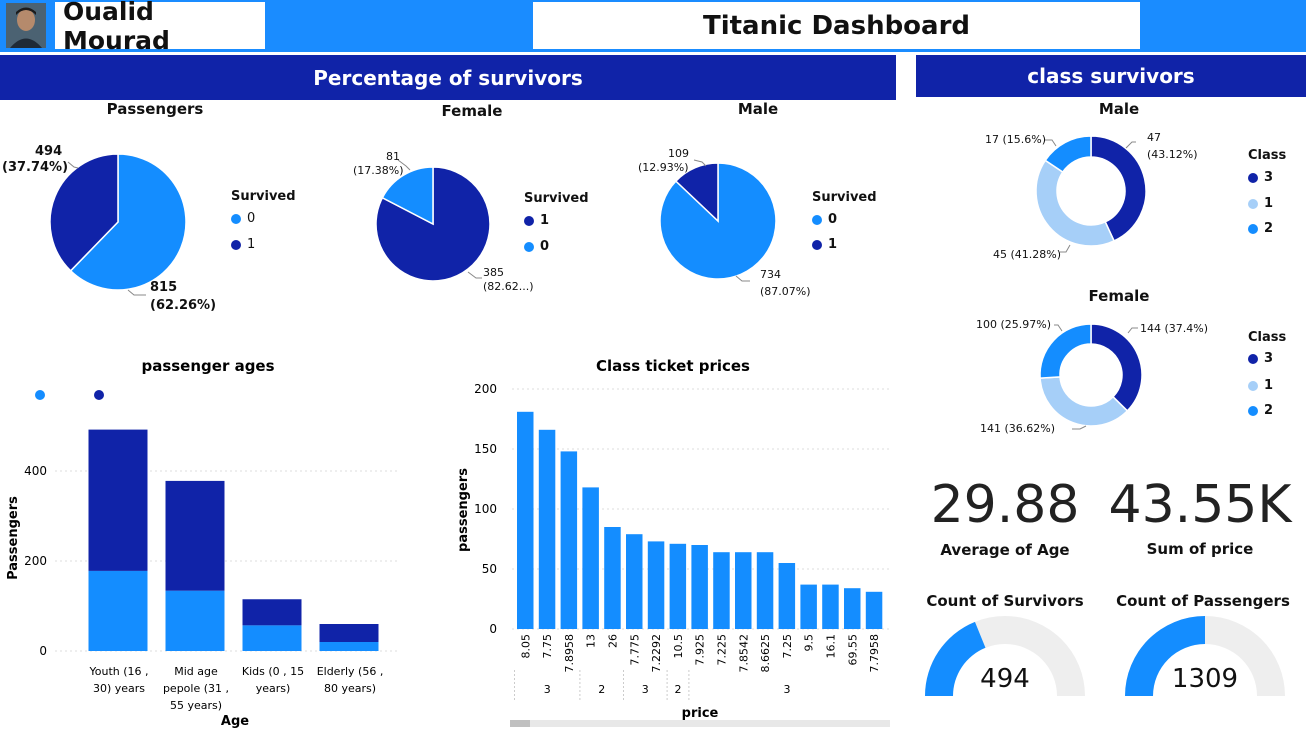  Describe the element at coordinates (1260, 203) in the screenshot. I see `donut-male-legend-item: 1` at that location.